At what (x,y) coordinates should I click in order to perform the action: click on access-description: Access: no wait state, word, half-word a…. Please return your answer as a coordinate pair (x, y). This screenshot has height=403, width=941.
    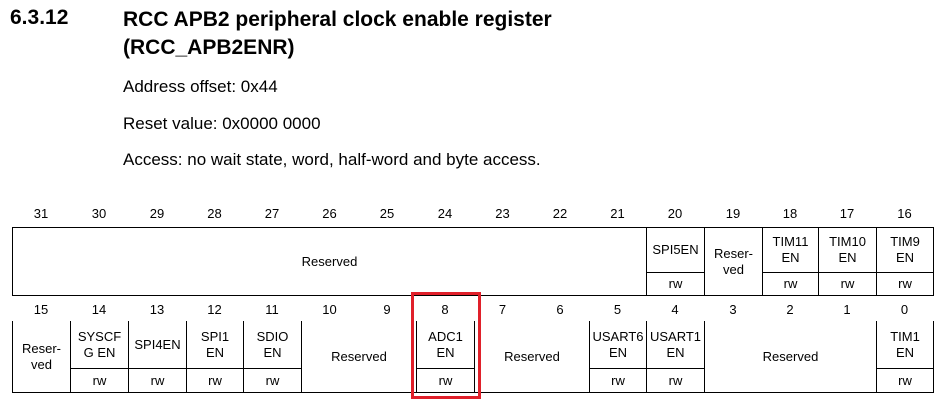
    Looking at the image, I should click on (332, 159).